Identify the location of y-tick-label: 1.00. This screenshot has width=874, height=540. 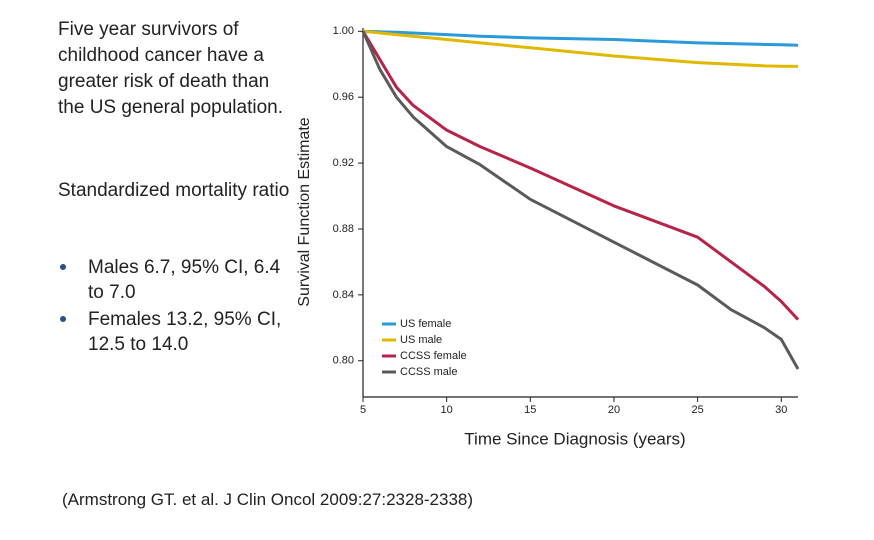
(343, 31).